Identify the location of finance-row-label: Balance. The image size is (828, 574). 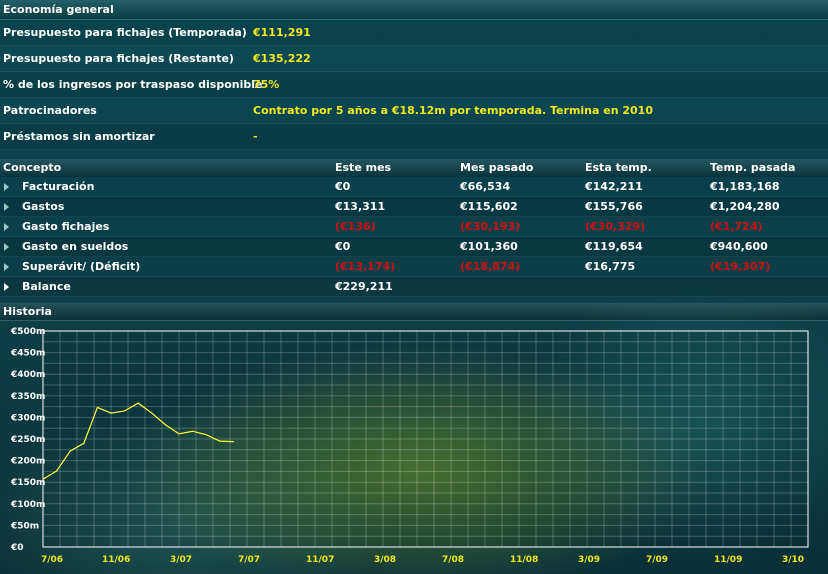
(46, 286).